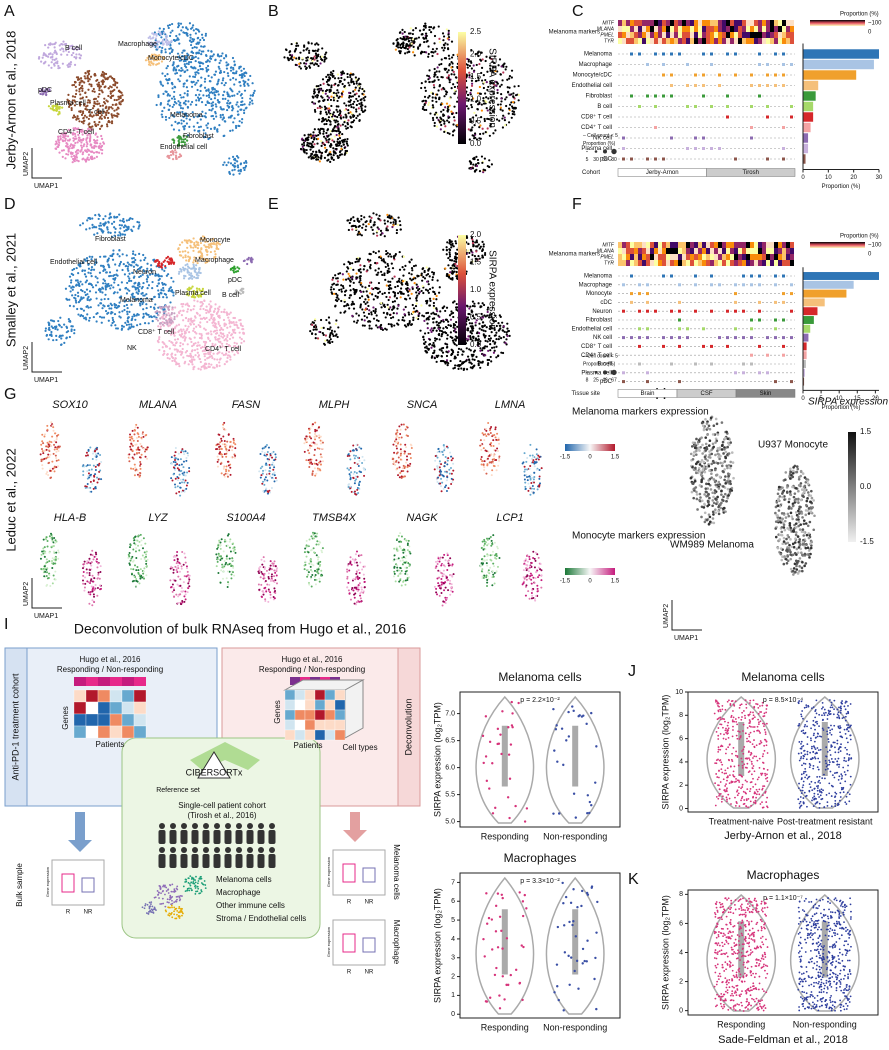 This screenshot has width=889, height=1050. What do you see at coordinates (137, 44) in the screenshot?
I see `label: Macrophage` at bounding box center [137, 44].